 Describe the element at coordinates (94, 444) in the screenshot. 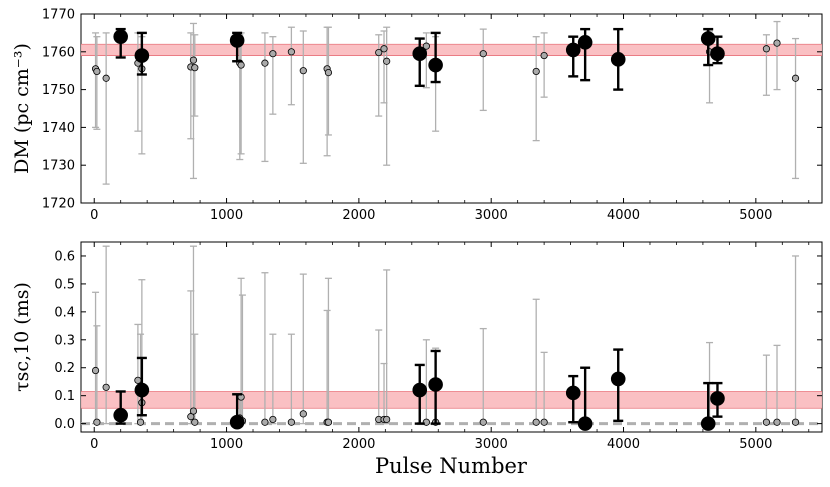

I see `tau-xtick-label: 0` at that location.